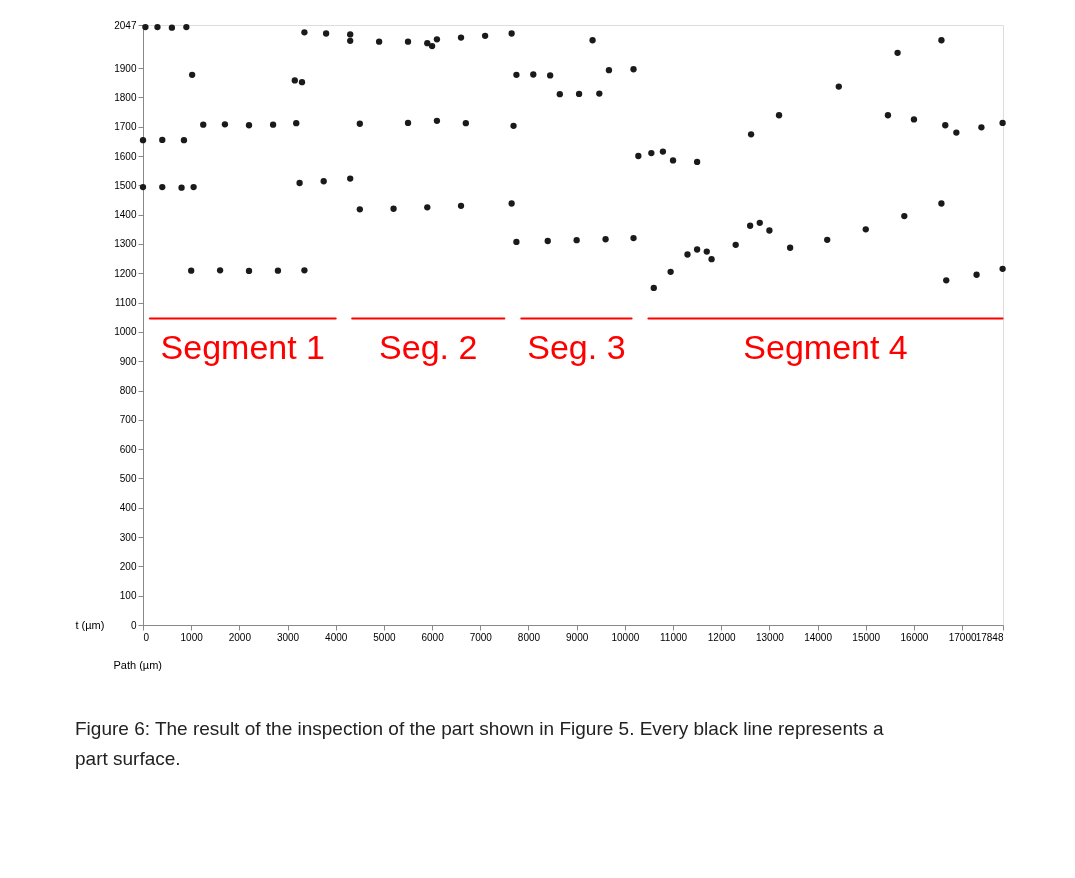 This screenshot has height=878, width=1075. What do you see at coordinates (722, 637) in the screenshot?
I see `x-tick-label: 12000` at bounding box center [722, 637].